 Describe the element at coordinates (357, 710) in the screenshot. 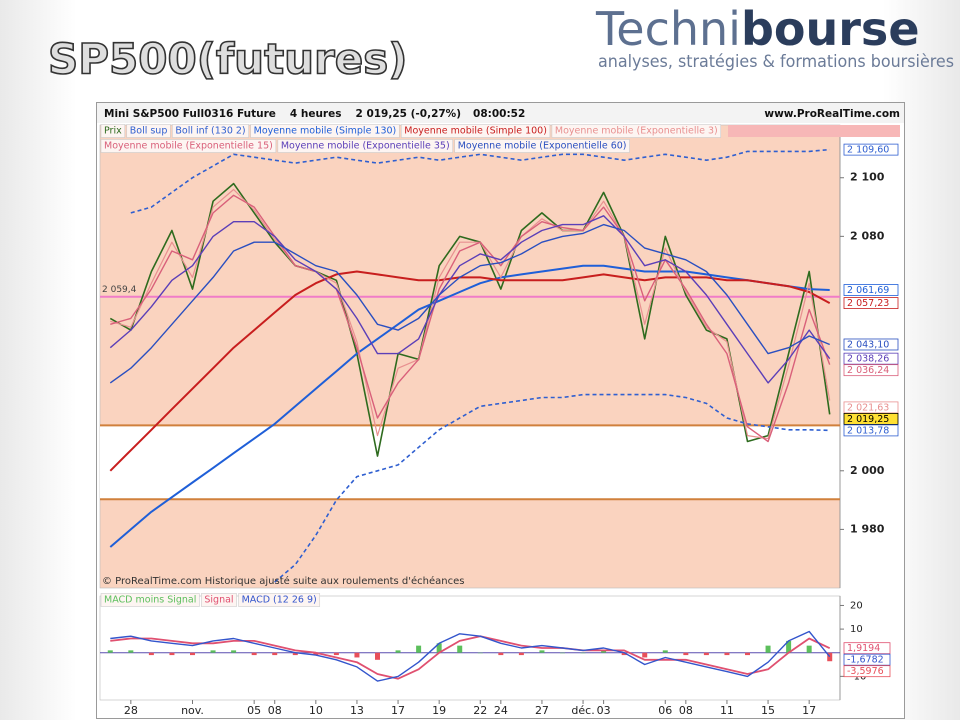

I see `x-tick-label: 13` at that location.